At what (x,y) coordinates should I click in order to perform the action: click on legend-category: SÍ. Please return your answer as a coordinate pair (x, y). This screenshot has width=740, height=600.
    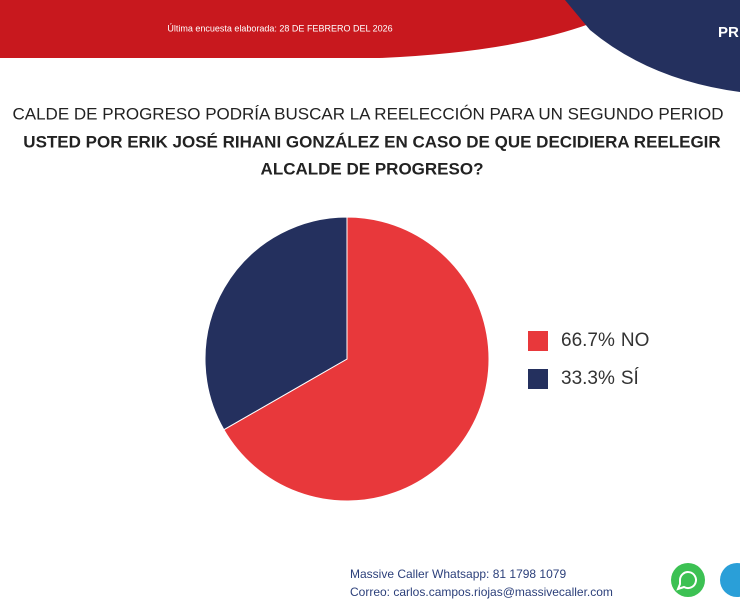
    Looking at the image, I should click on (630, 378).